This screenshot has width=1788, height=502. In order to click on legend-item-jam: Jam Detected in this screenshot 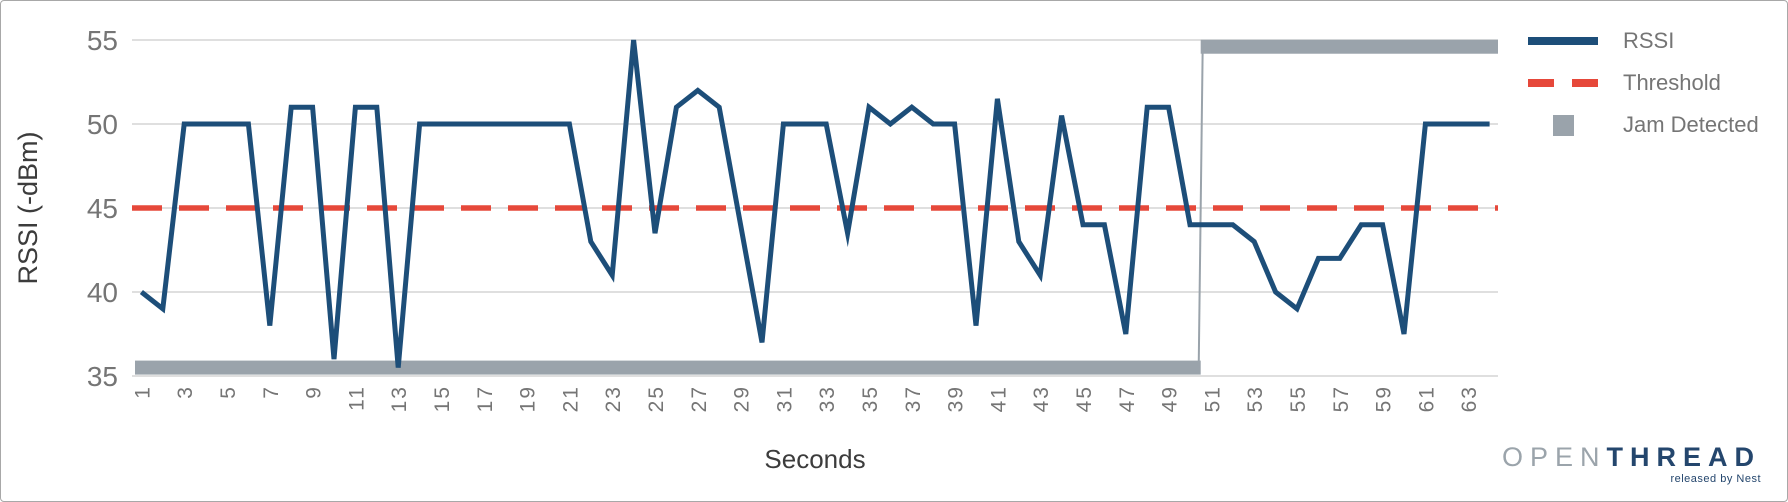, I will do `click(1643, 125)`.